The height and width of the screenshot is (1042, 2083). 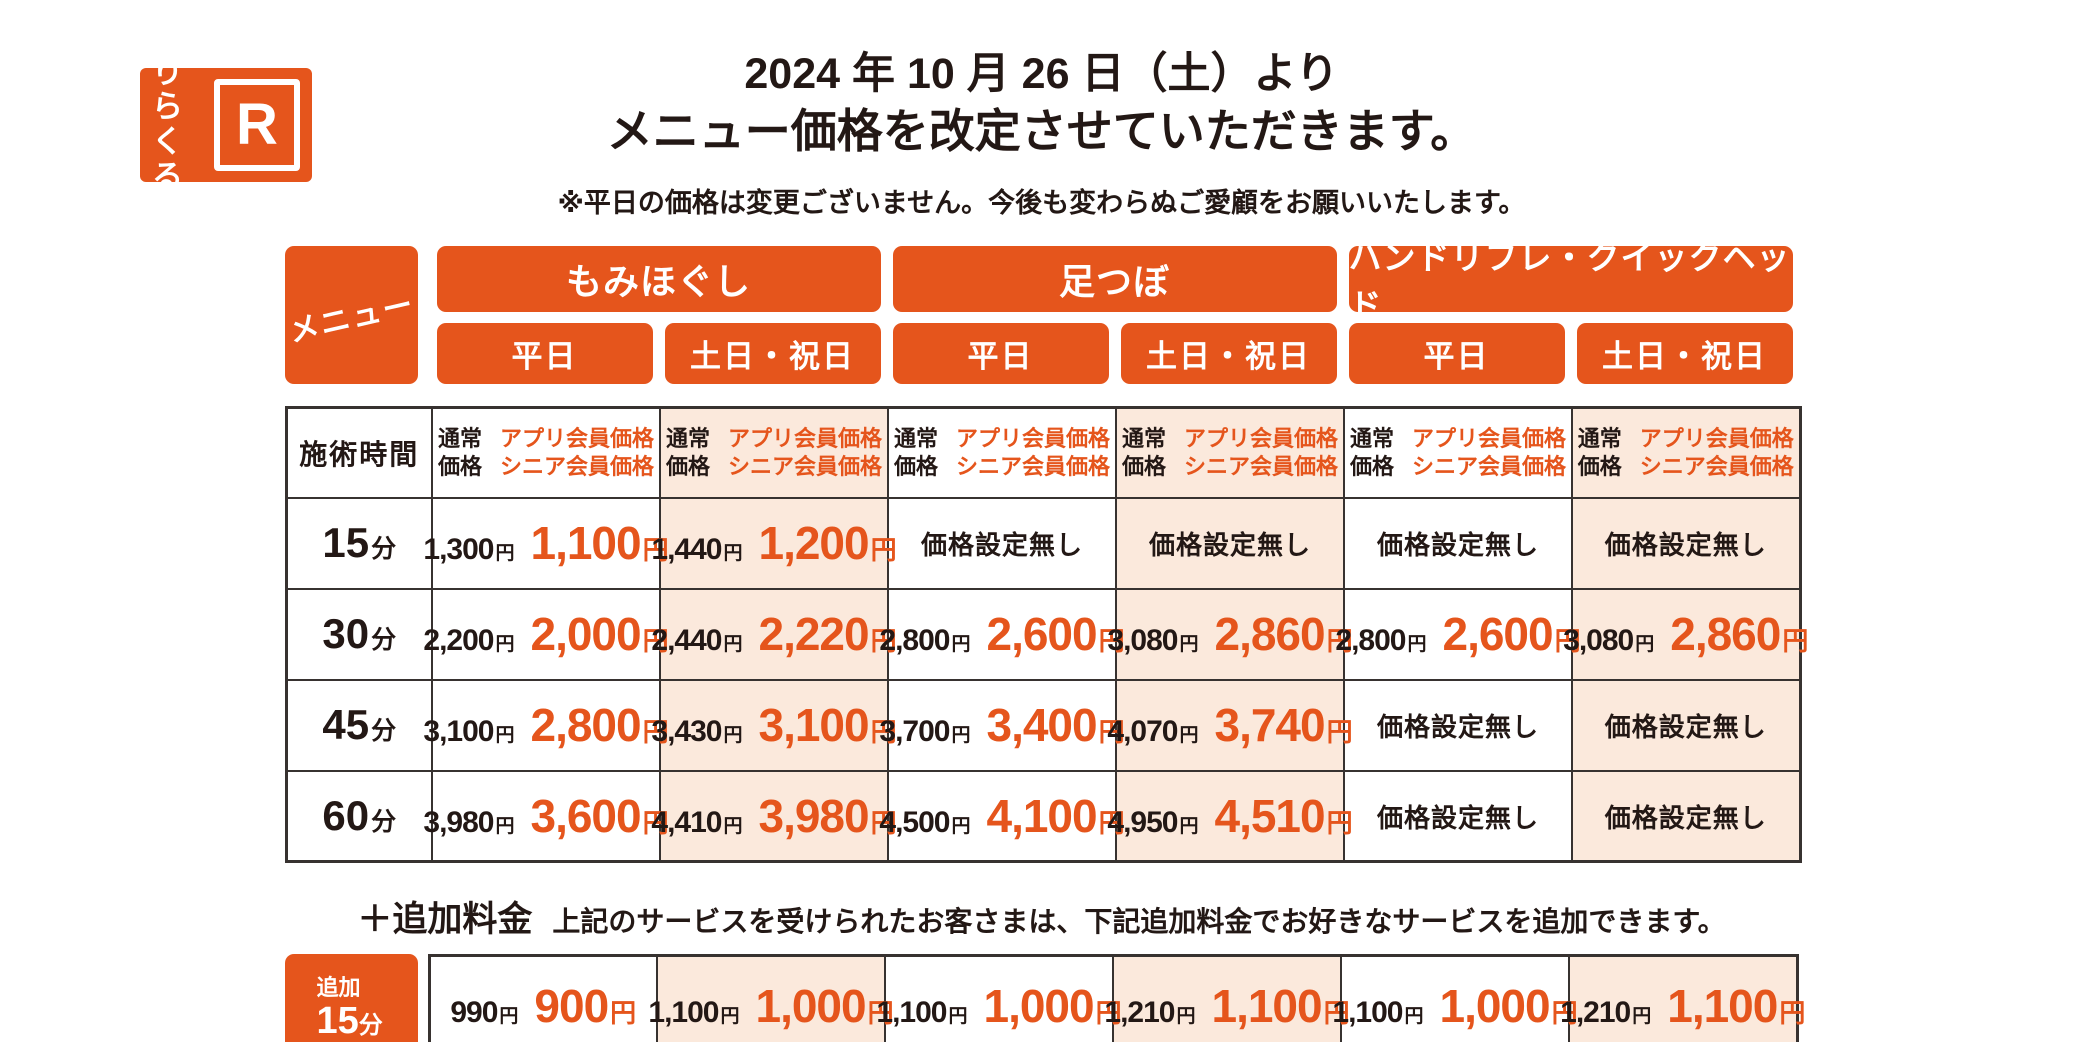 I want to click on member-price: 3,400, so click(x=1041, y=725).